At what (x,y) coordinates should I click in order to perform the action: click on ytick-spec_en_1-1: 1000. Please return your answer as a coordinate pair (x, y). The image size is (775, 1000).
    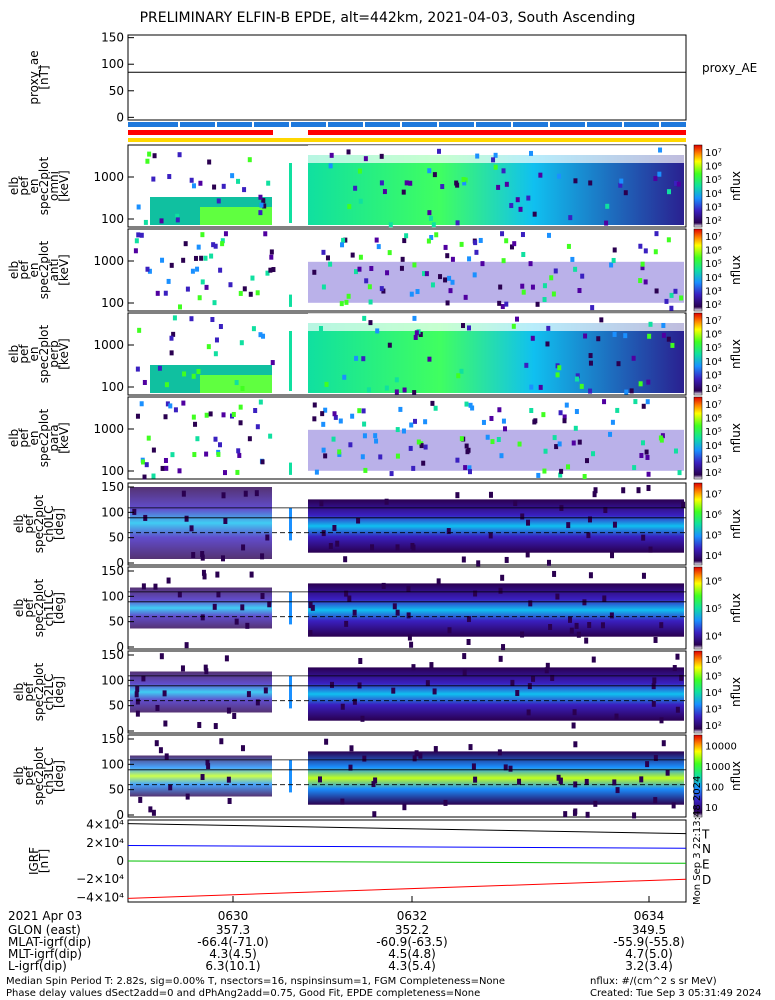
    Looking at the image, I should click on (108, 177).